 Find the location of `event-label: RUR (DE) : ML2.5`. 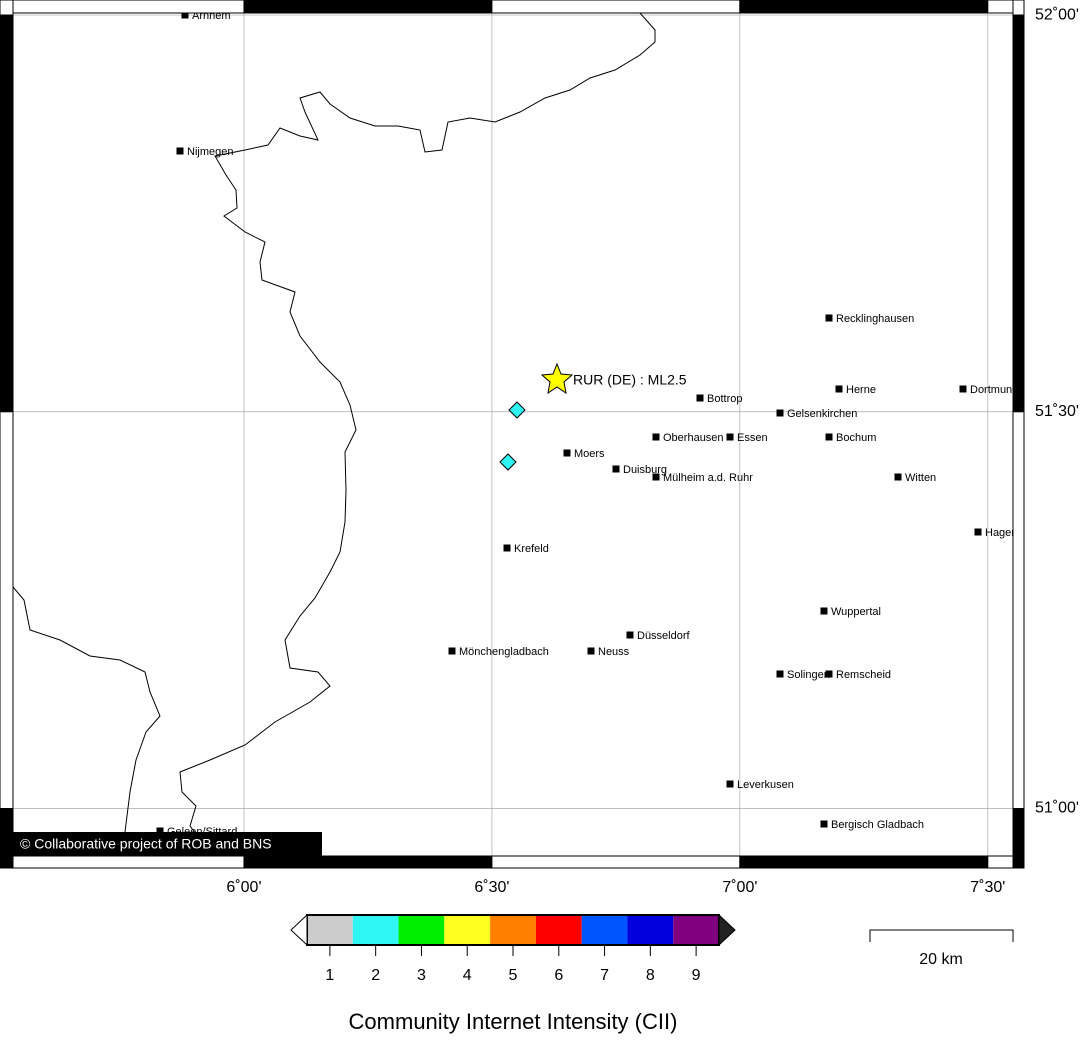

event-label: RUR (DE) : ML2.5 is located at coordinates (630, 380).